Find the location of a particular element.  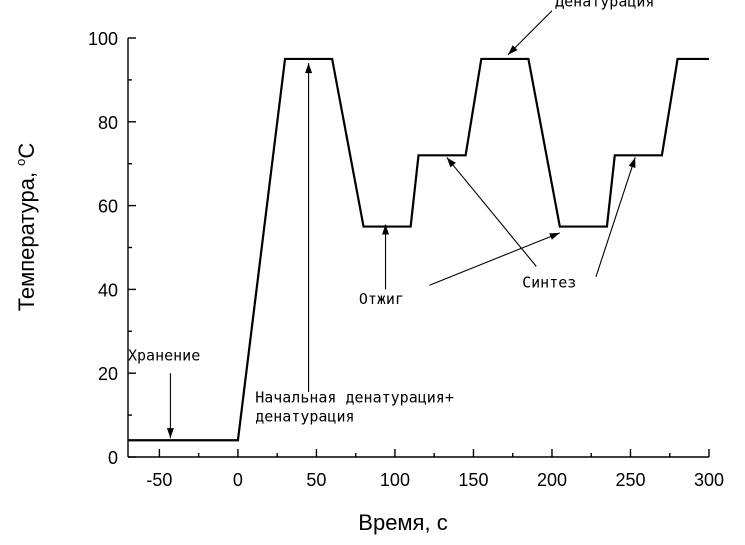

x-tick-label: 50 is located at coordinates (316, 480).